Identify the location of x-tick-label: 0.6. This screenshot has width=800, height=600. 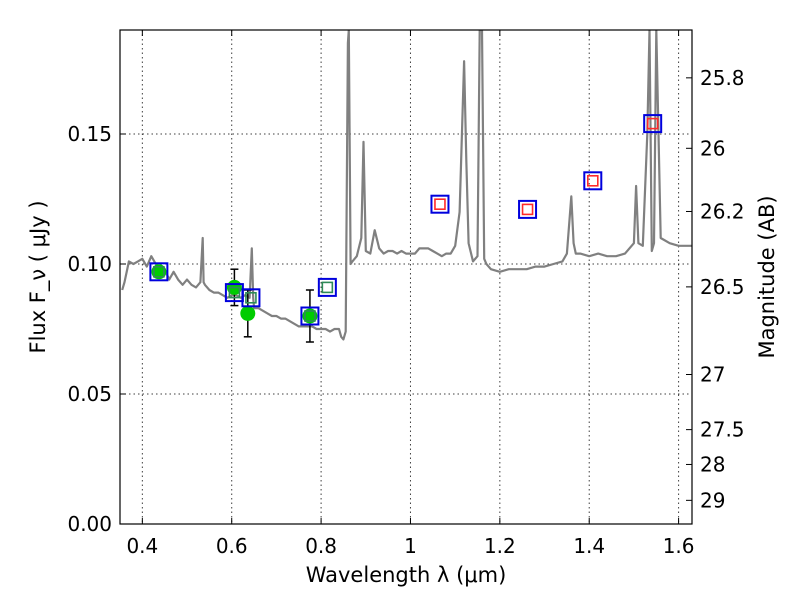
(232, 546).